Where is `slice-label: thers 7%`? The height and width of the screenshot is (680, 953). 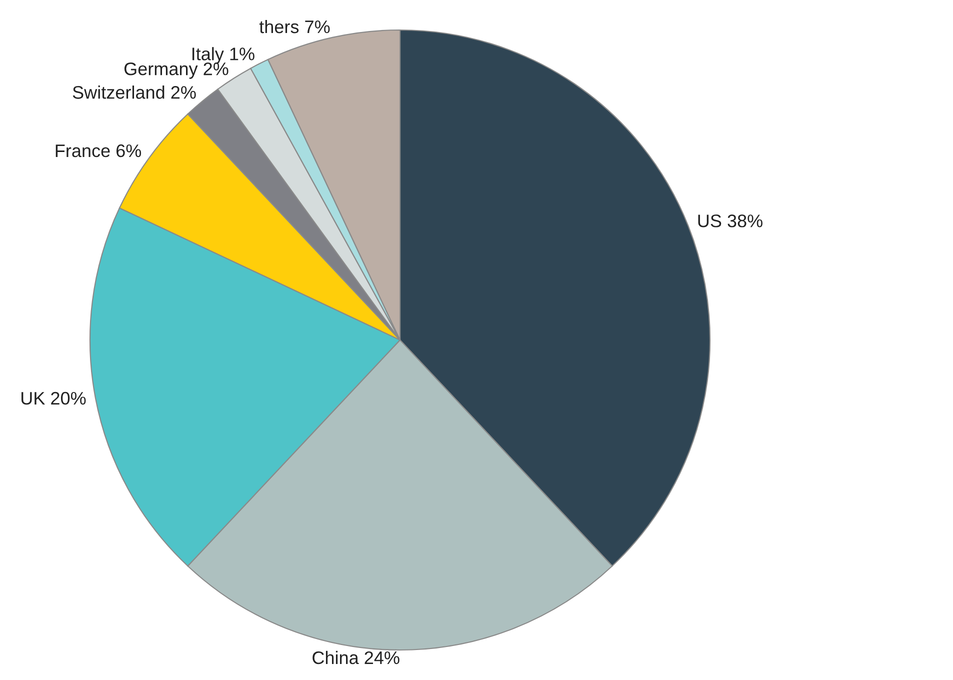
slice-label: thers 7% is located at coordinates (294, 27).